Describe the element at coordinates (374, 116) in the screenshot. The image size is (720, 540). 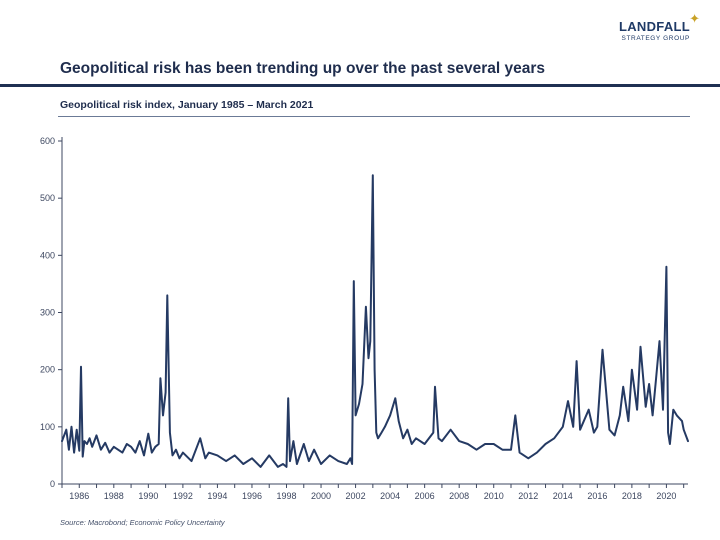
I see `title-divider` at that location.